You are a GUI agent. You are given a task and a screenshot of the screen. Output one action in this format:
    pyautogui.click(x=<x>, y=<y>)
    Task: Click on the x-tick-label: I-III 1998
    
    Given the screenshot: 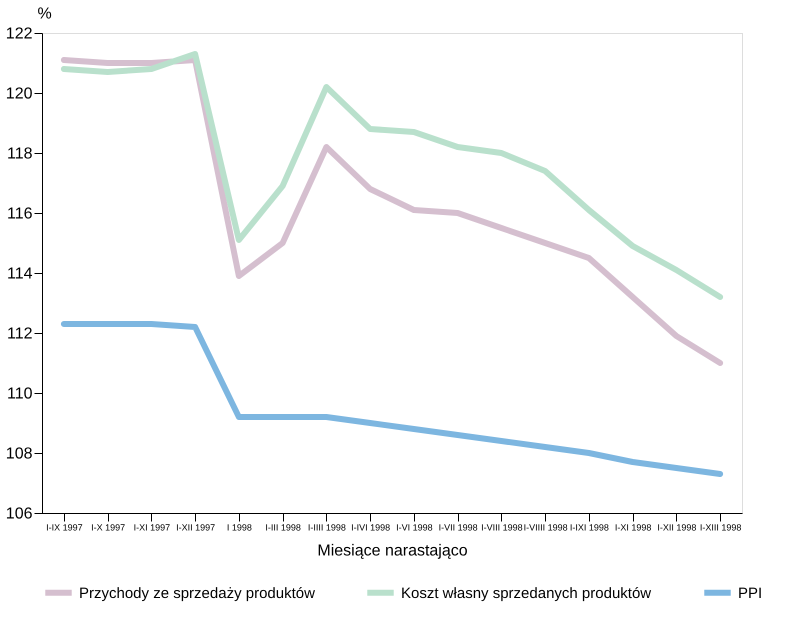 What is the action you would take?
    pyautogui.click(x=283, y=527)
    